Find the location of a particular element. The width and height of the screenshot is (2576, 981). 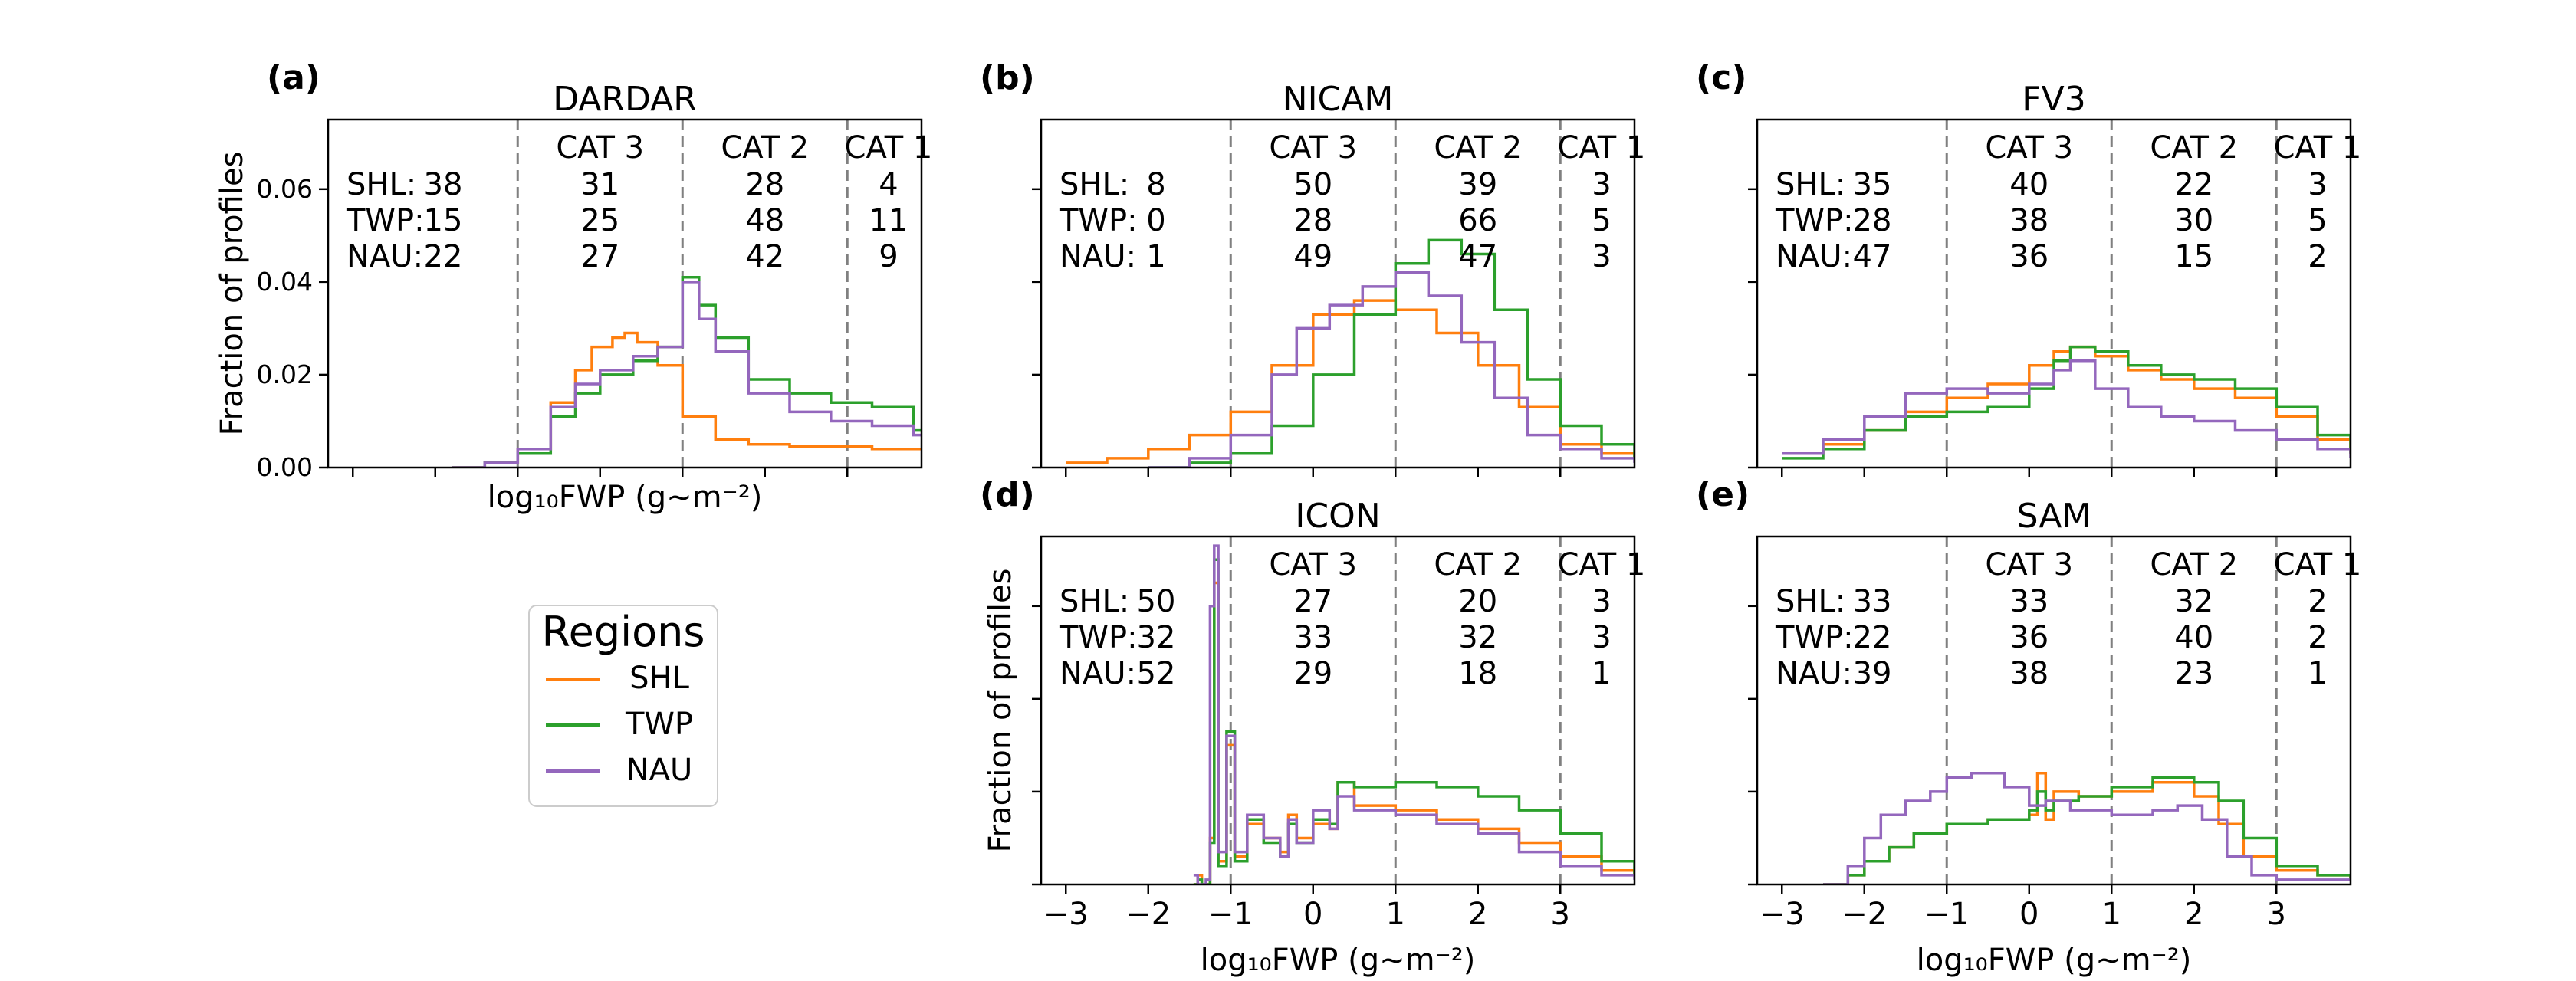

legend-entries: SHL TWP NAU is located at coordinates (620, 724).